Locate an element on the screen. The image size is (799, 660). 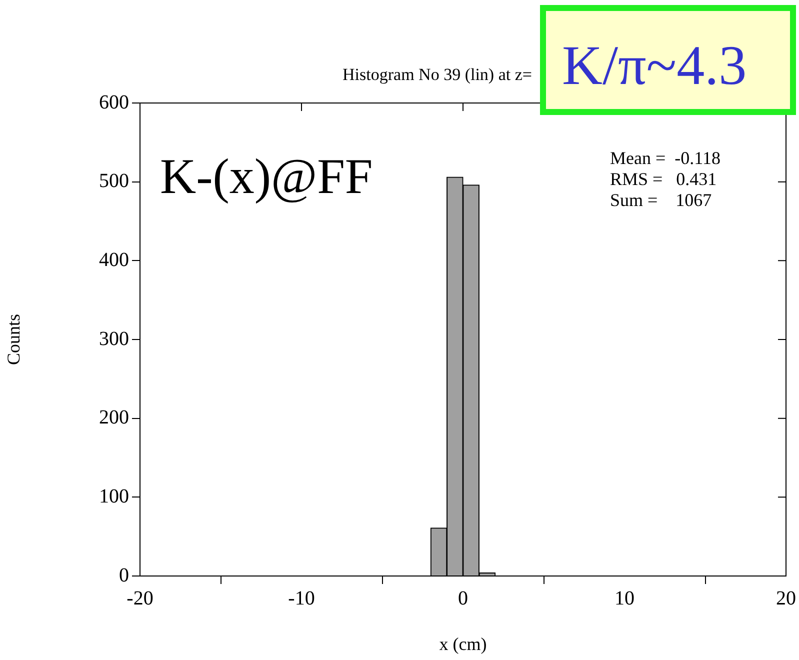
y-tick-label: 200 is located at coordinates (114, 417).